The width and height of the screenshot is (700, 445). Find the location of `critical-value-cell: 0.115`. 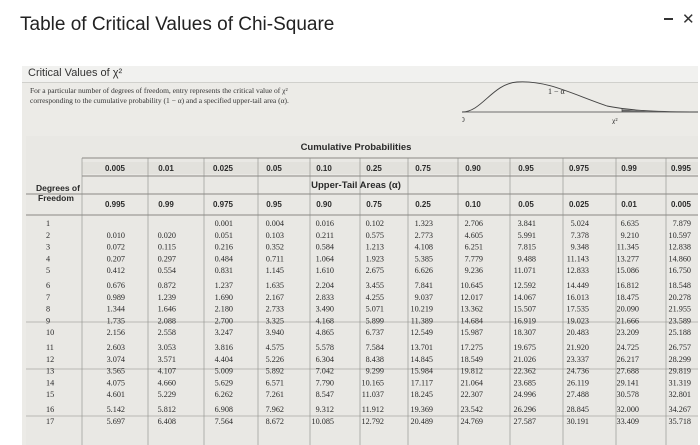

critical-value-cell: 0.115 is located at coordinates (167, 247).